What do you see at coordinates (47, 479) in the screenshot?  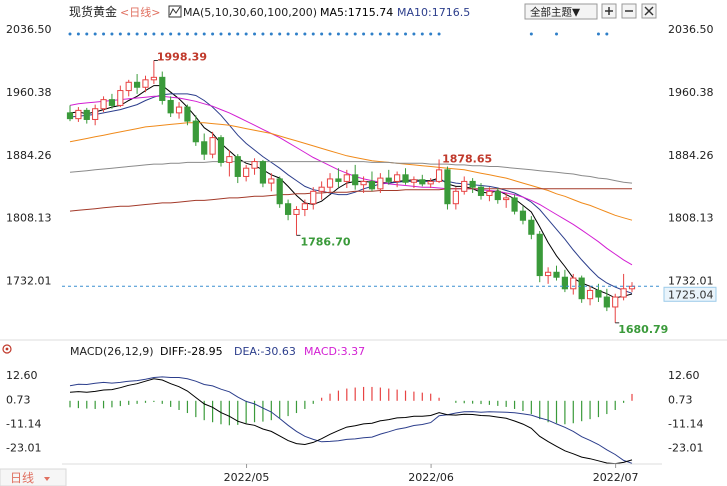 I see `caret-down-icon` at bounding box center [47, 479].